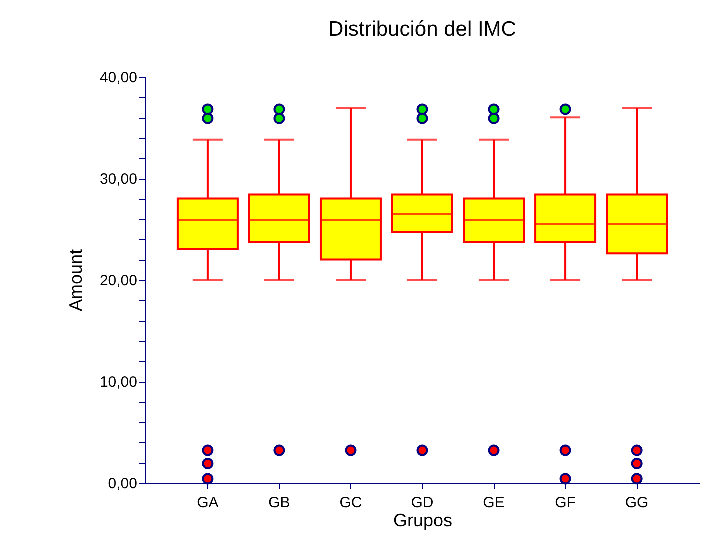 The height and width of the screenshot is (551, 702). Describe the element at coordinates (351, 503) in the screenshot. I see `x-tick-label: GC` at that location.